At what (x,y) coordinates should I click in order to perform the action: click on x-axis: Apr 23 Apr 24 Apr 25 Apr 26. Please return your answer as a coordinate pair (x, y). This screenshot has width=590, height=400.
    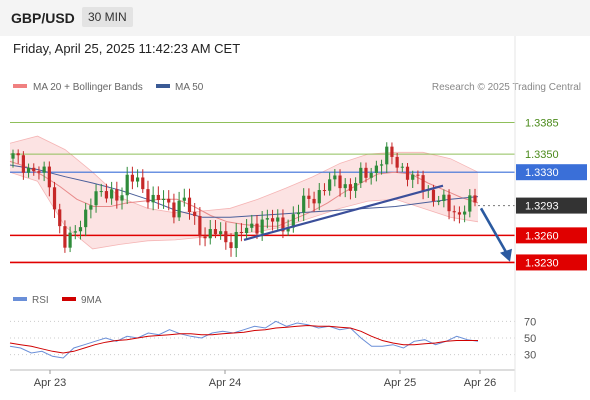
    Looking at the image, I should click on (265, 379).